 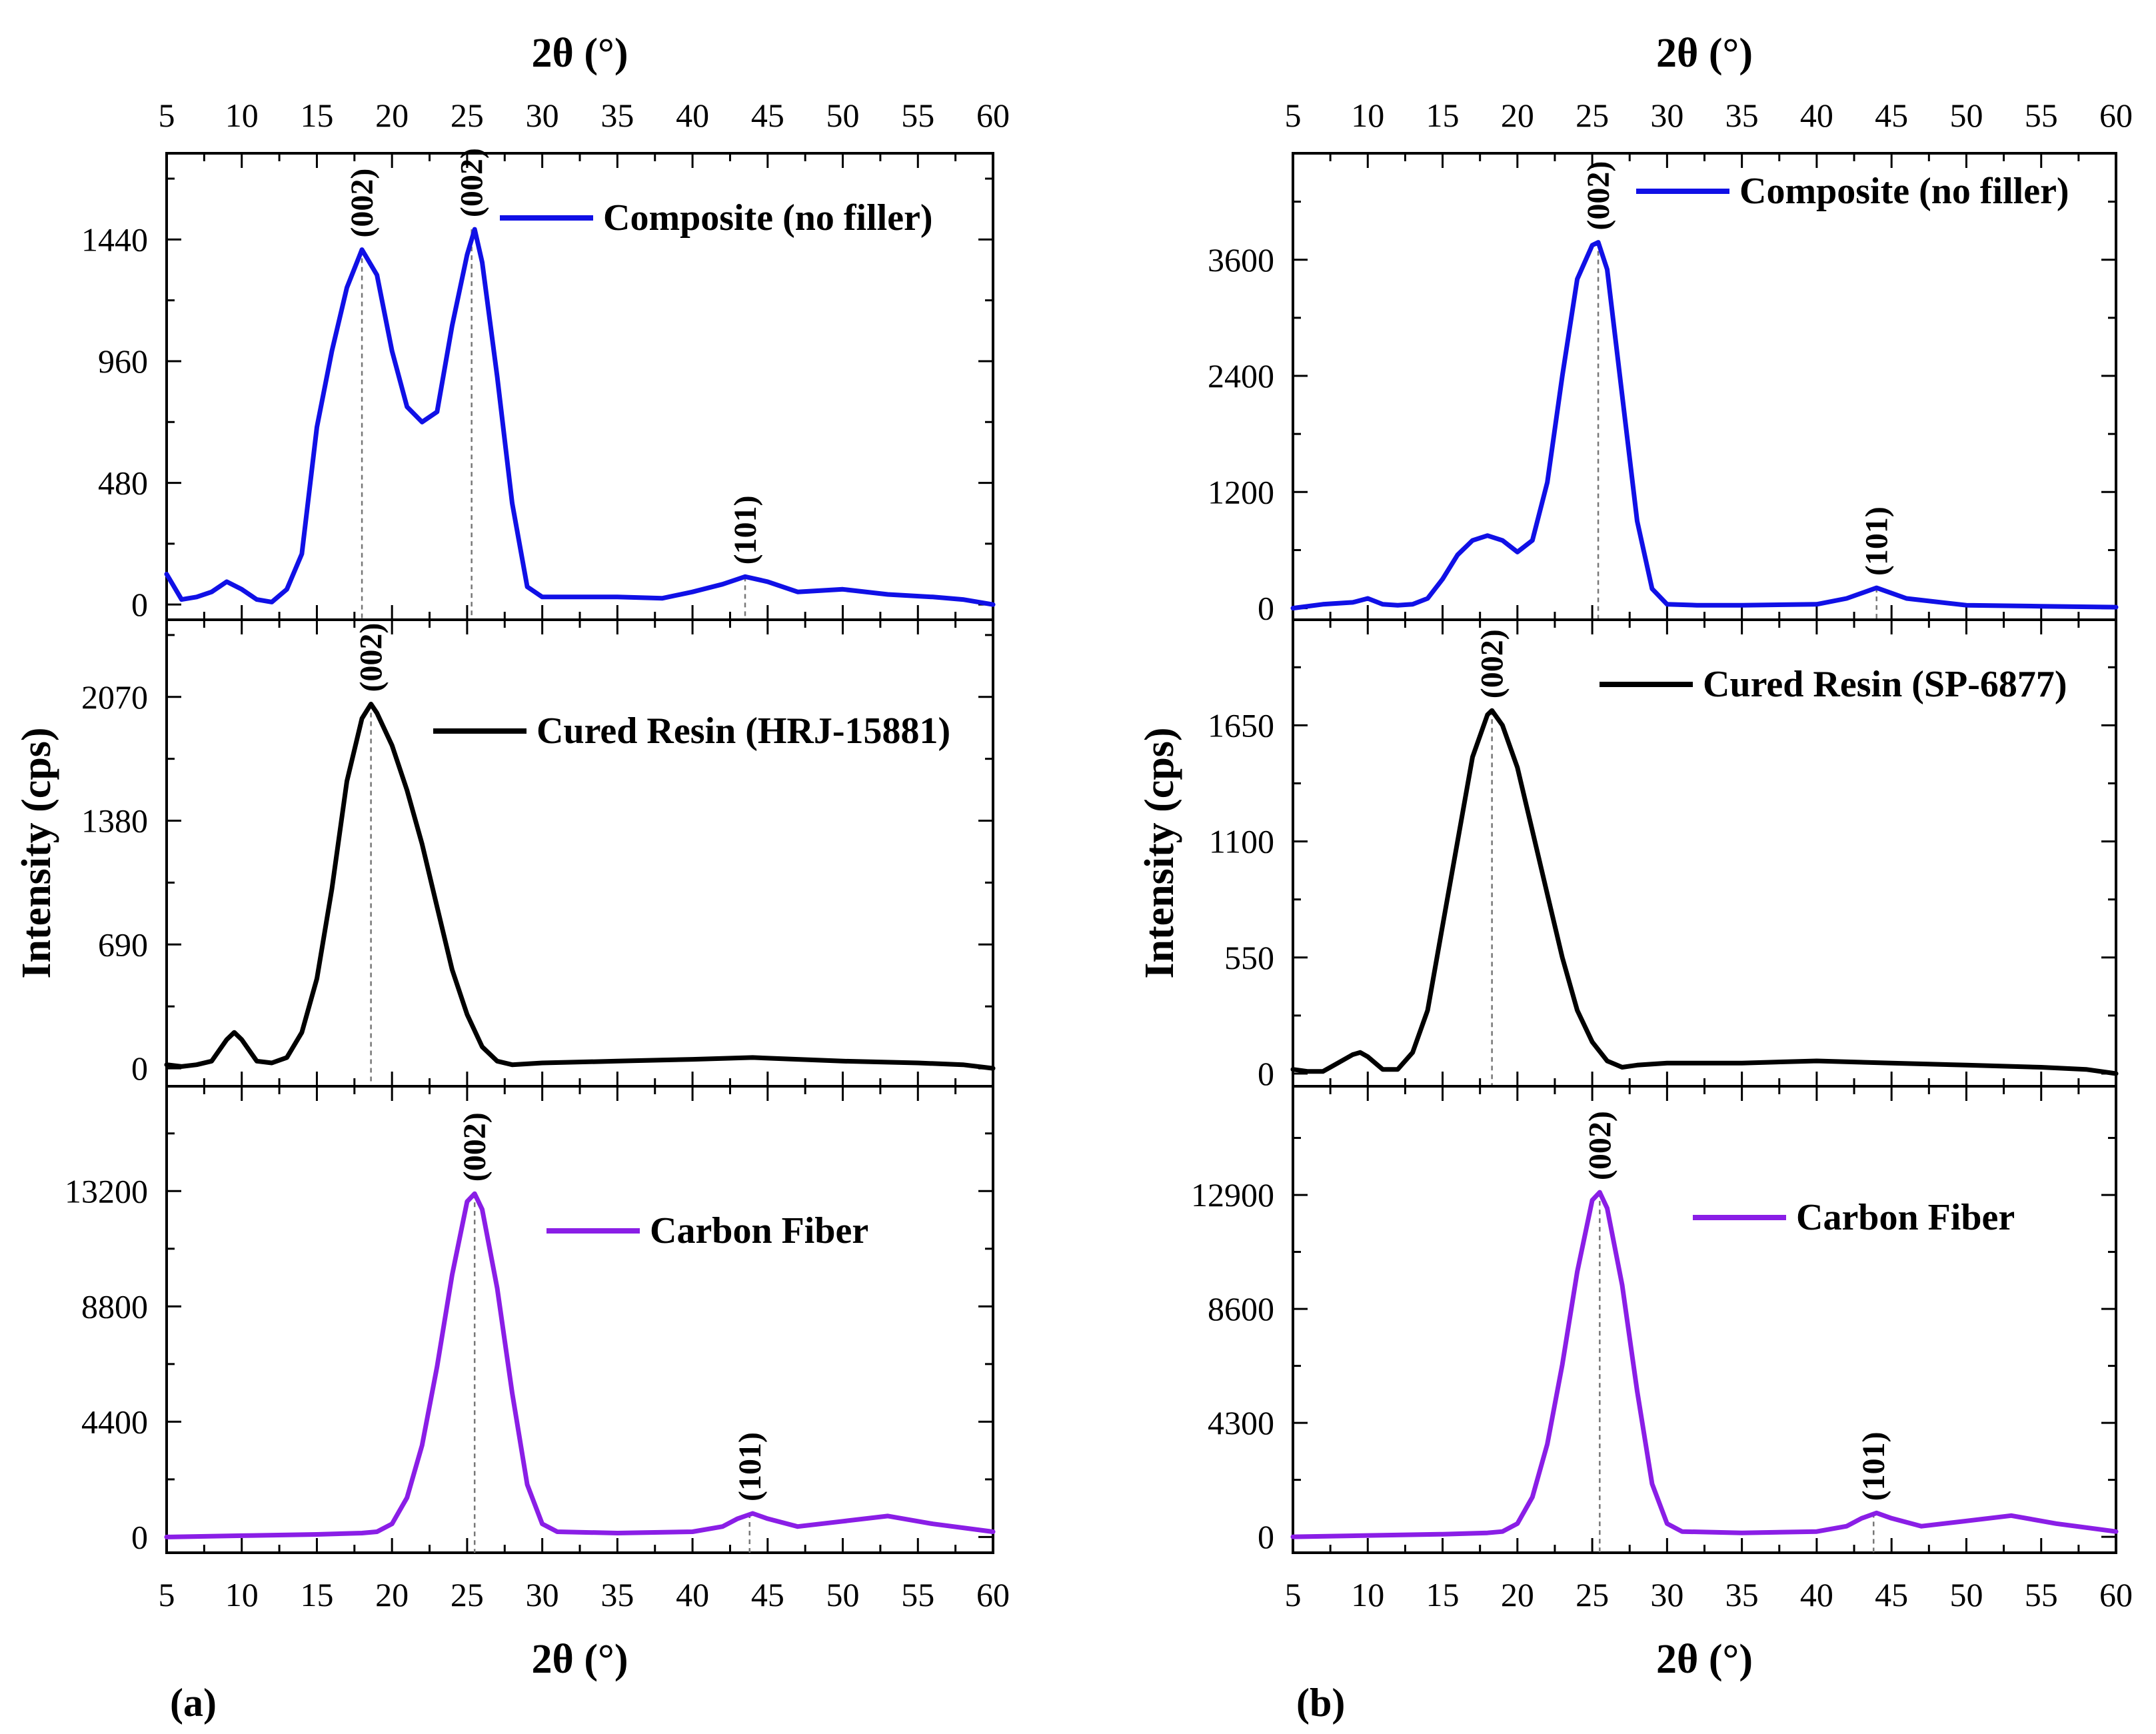 I want to click on y-tick-label: 2070, so click(x=115, y=697).